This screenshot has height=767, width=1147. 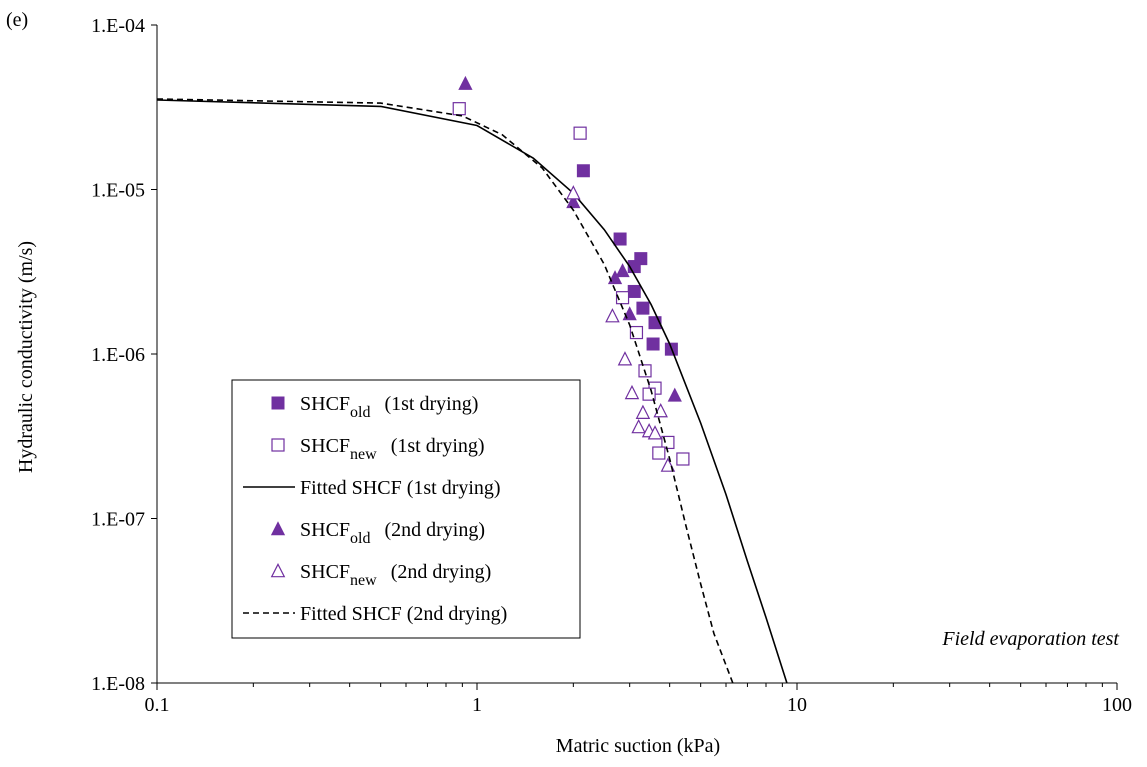 What do you see at coordinates (118, 520) in the screenshot?
I see `y-tick-label: 1.E-07` at bounding box center [118, 520].